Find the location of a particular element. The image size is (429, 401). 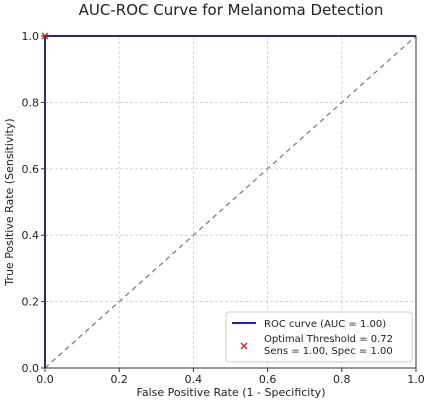

legend-label-threshold-detail: Sens = 1.00, Spec = 1.00 is located at coordinates (328, 351).